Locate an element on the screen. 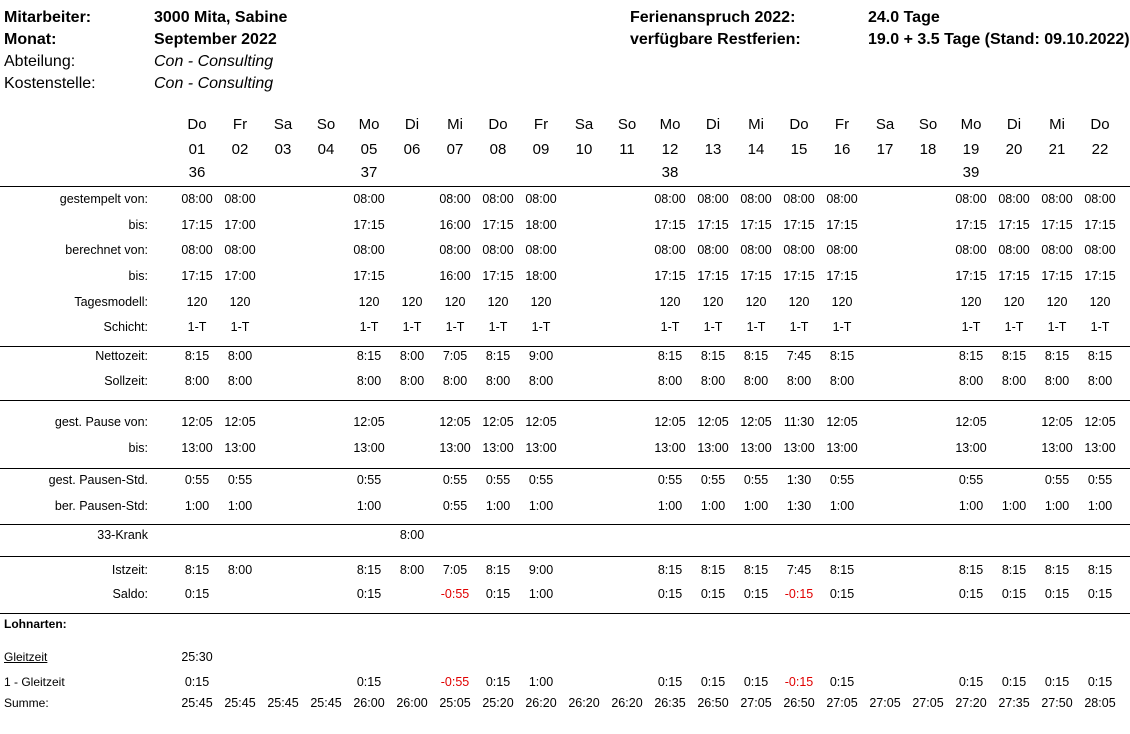 This screenshot has width=1130, height=734. header-value: Con - Consulting is located at coordinates (214, 61).